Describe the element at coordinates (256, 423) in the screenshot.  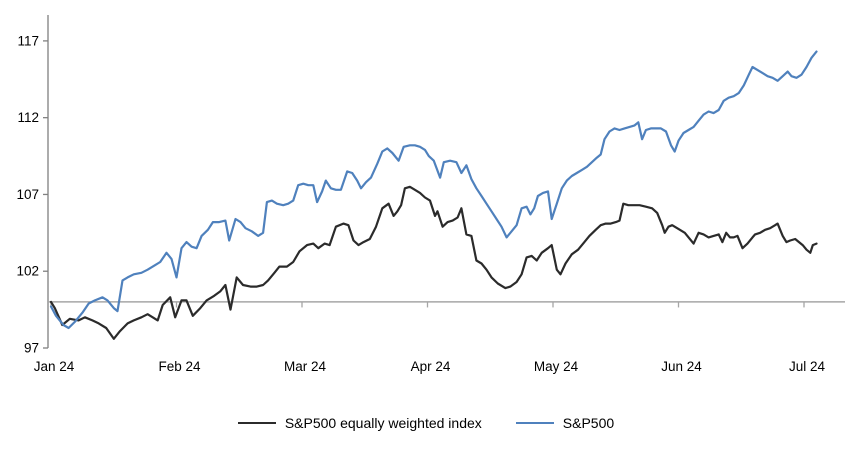
I see `legend-line-swatch-dark` at that location.